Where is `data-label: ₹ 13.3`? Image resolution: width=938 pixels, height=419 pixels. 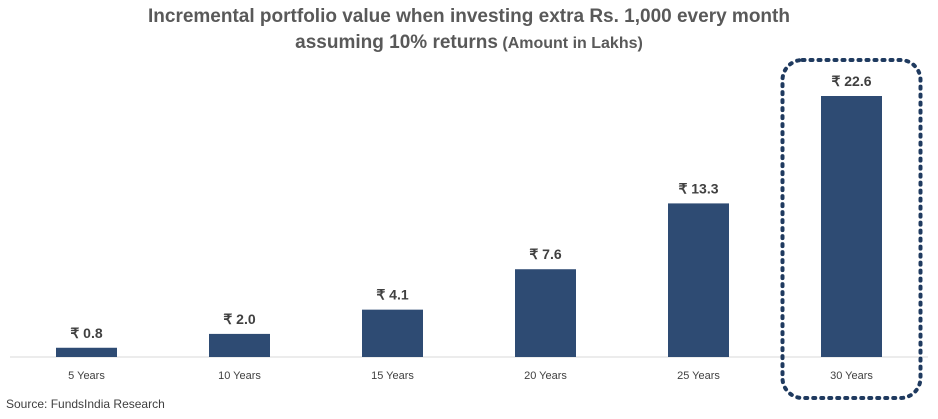 data-label: ₹ 13.3 is located at coordinates (698, 188).